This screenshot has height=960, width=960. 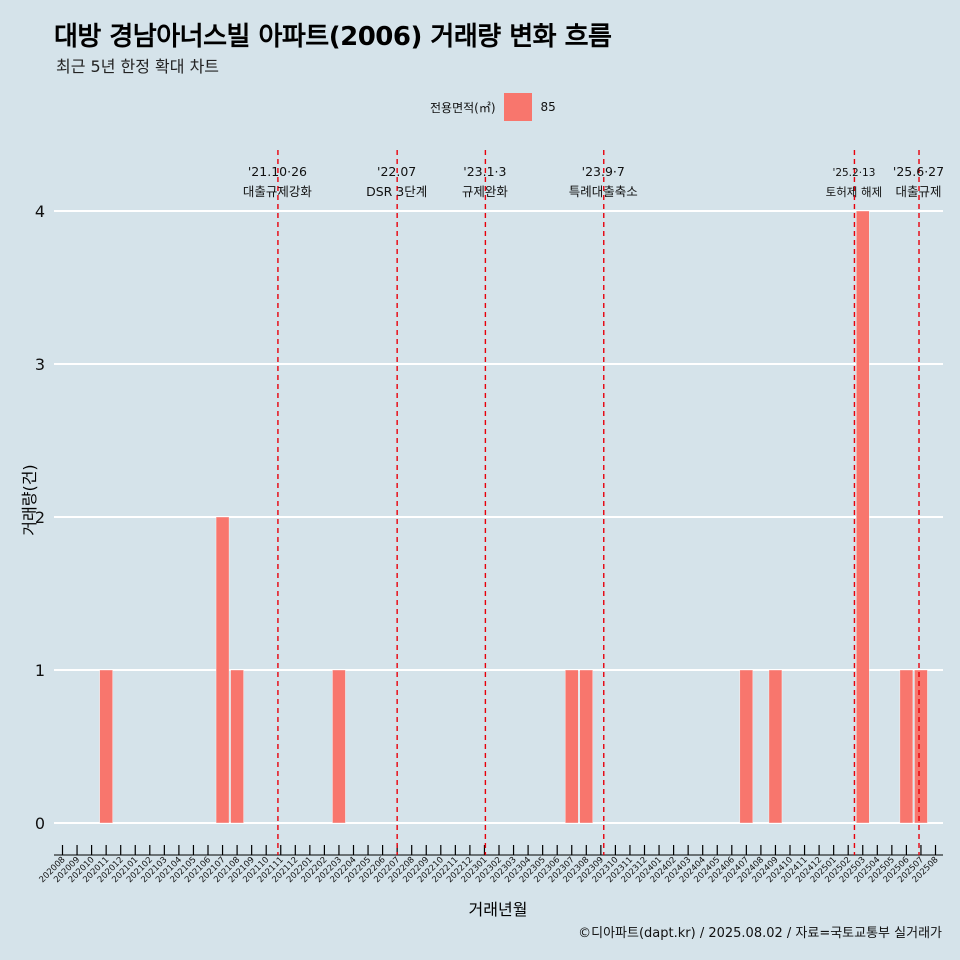 What do you see at coordinates (485, 191) in the screenshot?
I see `event-name-label: 규제완화` at bounding box center [485, 191].